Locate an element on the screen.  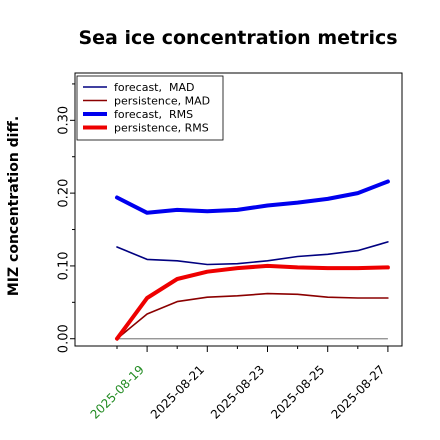
y-tick-label: 0.30 is located at coordinates (64, 120).